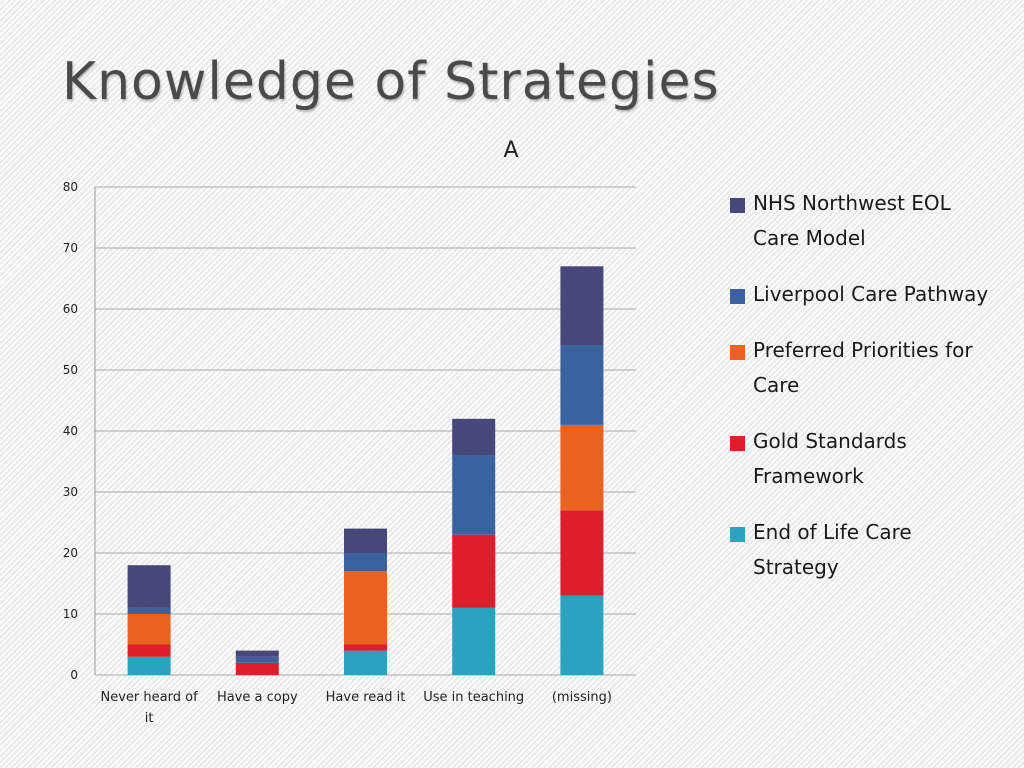  What do you see at coordinates (70, 553) in the screenshot?
I see `y-tick-label: 20` at bounding box center [70, 553].